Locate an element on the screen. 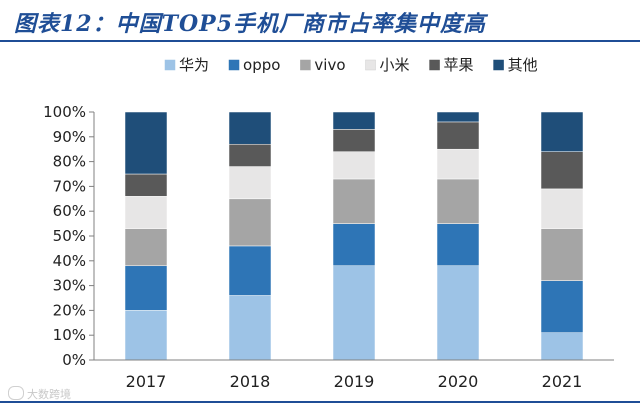  legend-label: oppo is located at coordinates (261, 65).